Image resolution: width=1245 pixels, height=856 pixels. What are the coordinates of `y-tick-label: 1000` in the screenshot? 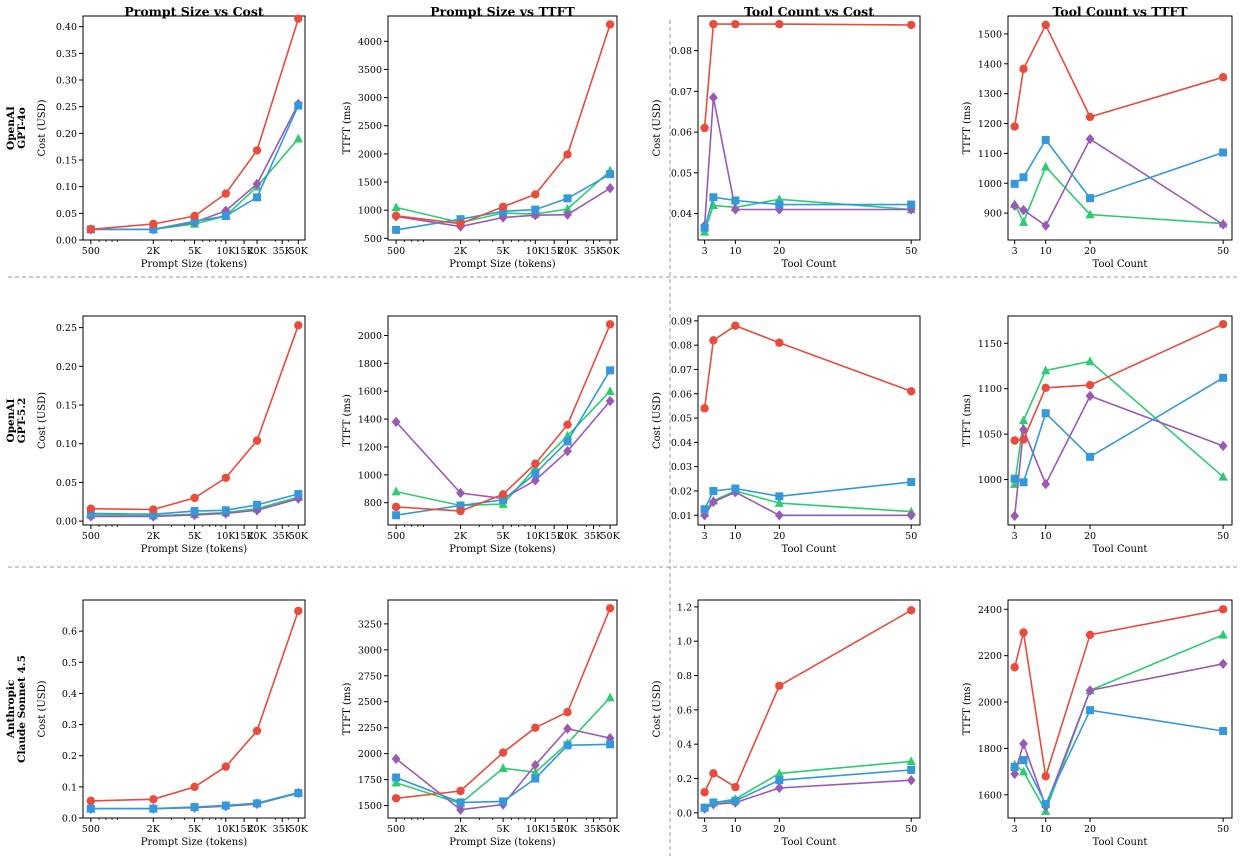 It's located at (370, 211).